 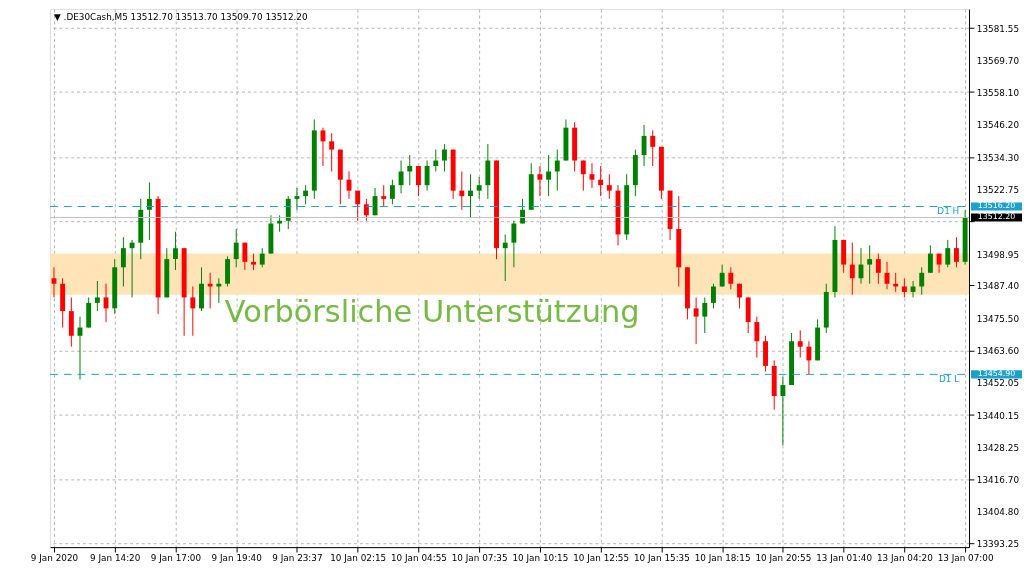 What do you see at coordinates (601, 558) in the screenshot?
I see `x-tick-label: 10 Jan 12:55` at bounding box center [601, 558].